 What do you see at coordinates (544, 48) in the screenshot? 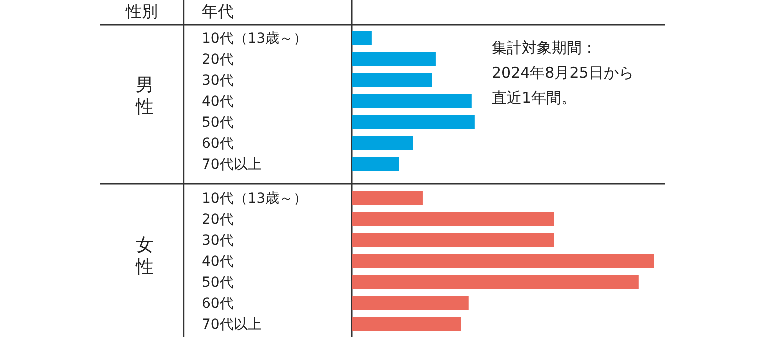
I see `annotation: 集計対象期間：` at bounding box center [544, 48].